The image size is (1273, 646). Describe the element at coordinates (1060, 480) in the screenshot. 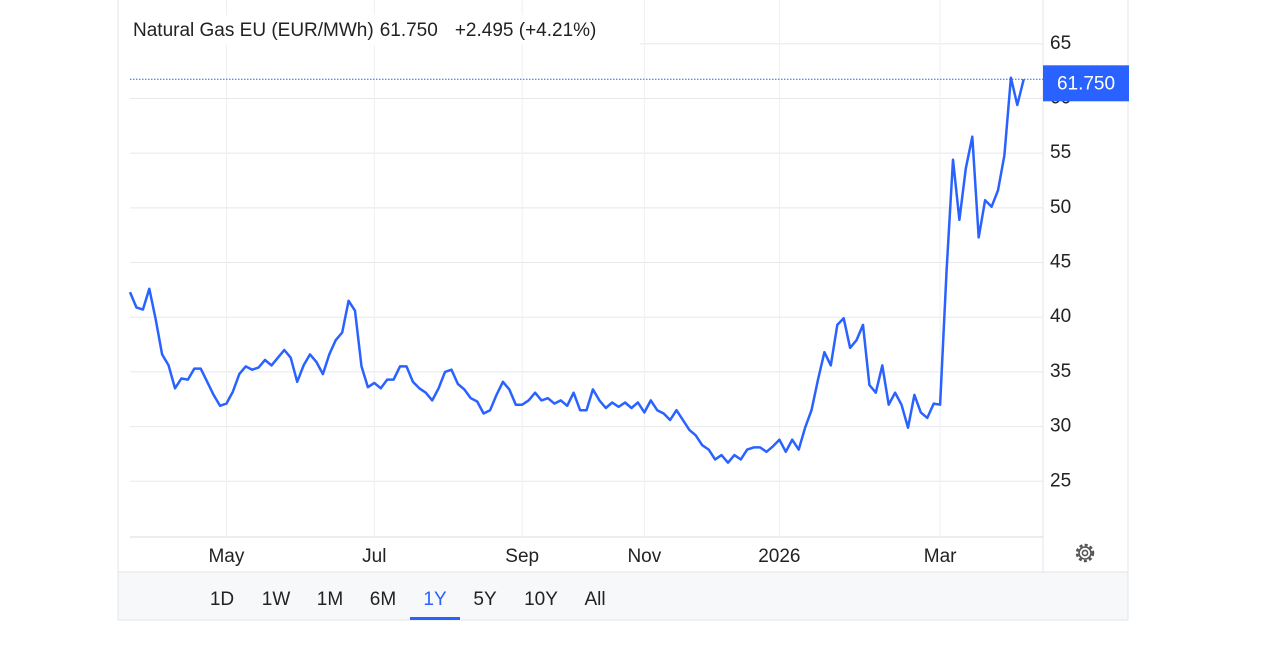

I see `y-tick-label: 25` at that location.